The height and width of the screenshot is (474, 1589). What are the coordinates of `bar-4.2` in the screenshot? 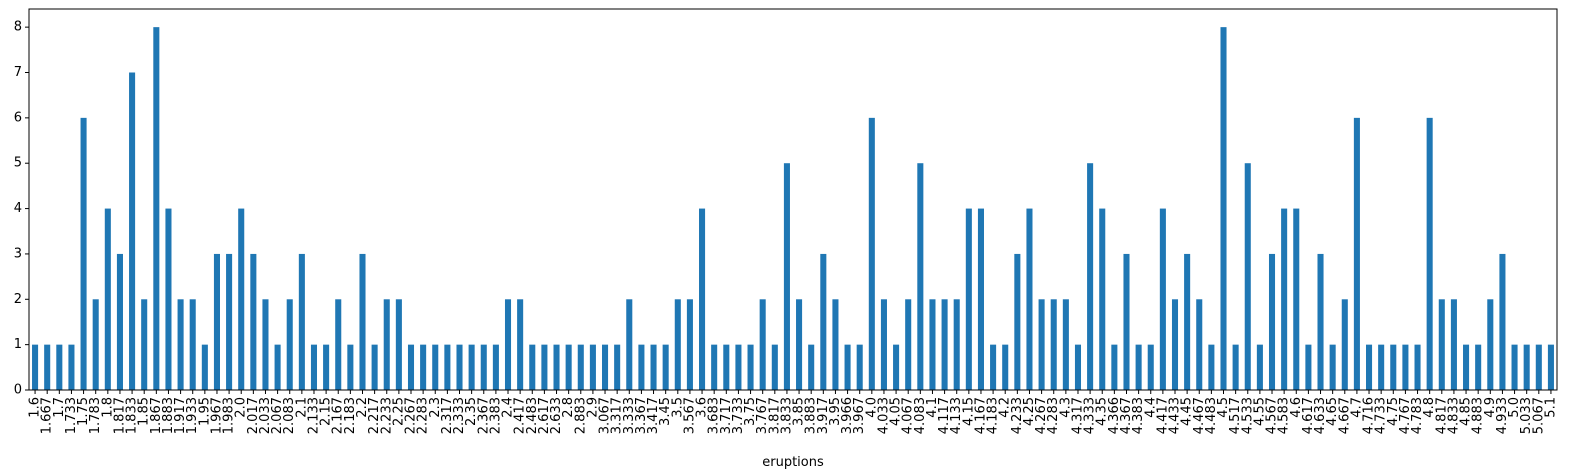 It's located at (1005, 367).